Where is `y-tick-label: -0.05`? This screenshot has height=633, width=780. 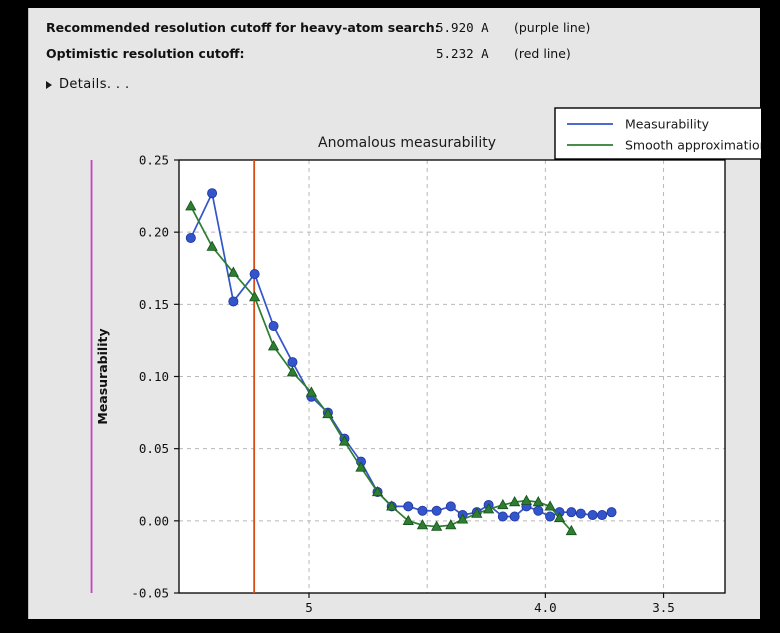 y-tick-label: -0.05 is located at coordinates (150, 593).